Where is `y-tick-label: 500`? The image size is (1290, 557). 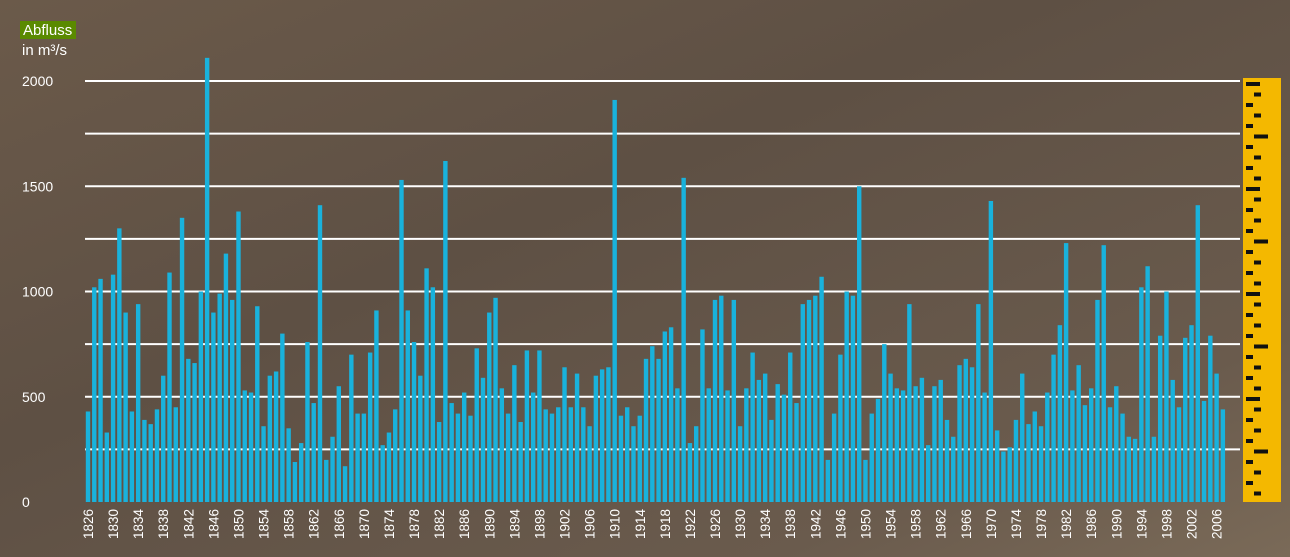 y-tick-label: 500 is located at coordinates (34, 397).